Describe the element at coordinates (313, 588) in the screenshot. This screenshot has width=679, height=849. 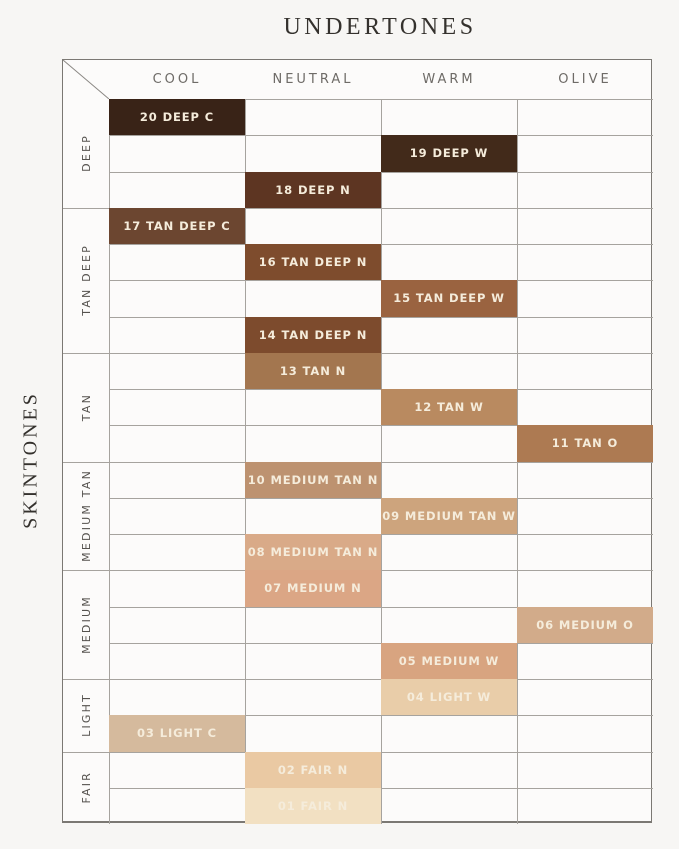
I see `shade-cell-07-medium-n: 07 MEDIUM N` at that location.